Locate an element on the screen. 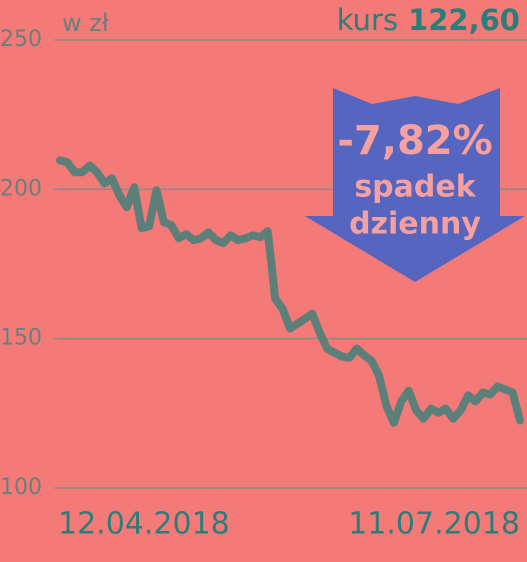 This screenshot has height=562, width=527. price: kurs 122,60 is located at coordinates (428, 20).